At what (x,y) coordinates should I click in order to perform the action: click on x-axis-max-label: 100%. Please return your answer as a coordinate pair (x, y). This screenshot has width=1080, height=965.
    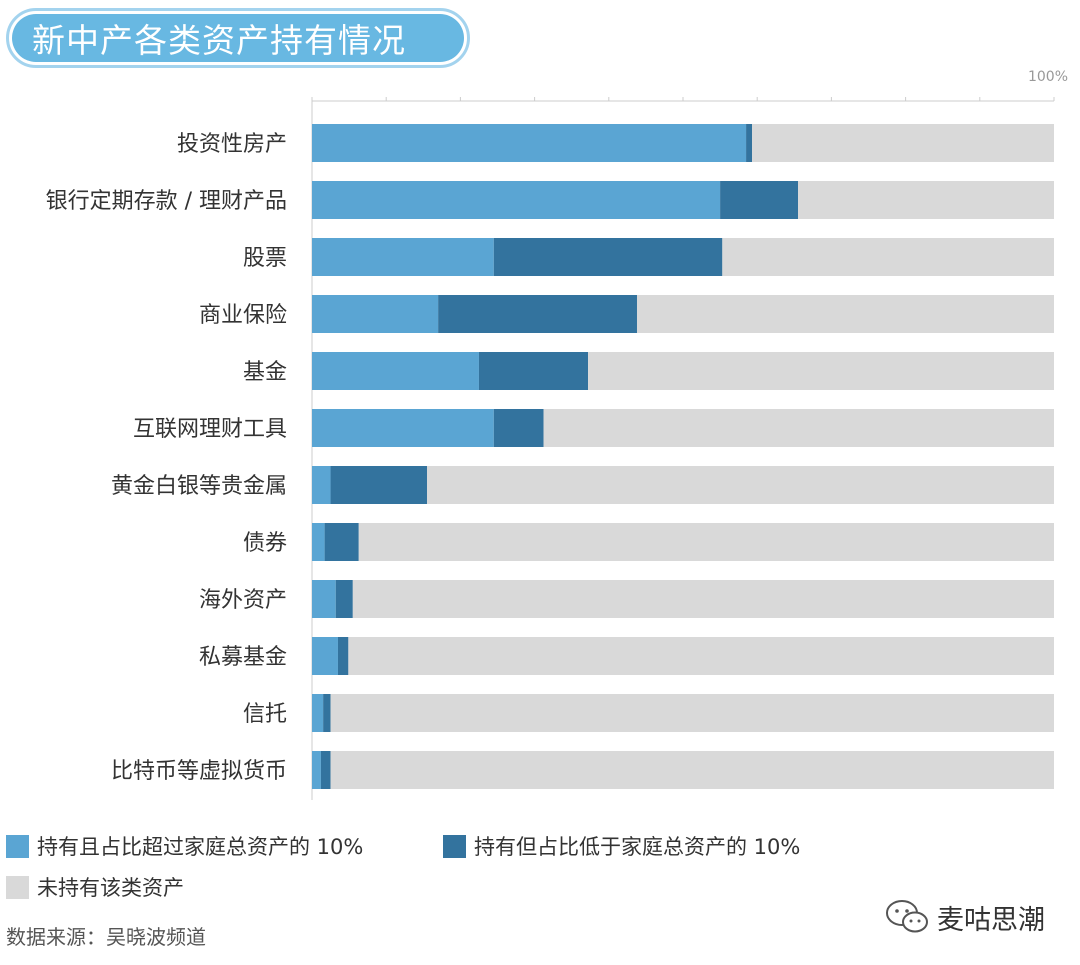
    Looking at the image, I should click on (1048, 77).